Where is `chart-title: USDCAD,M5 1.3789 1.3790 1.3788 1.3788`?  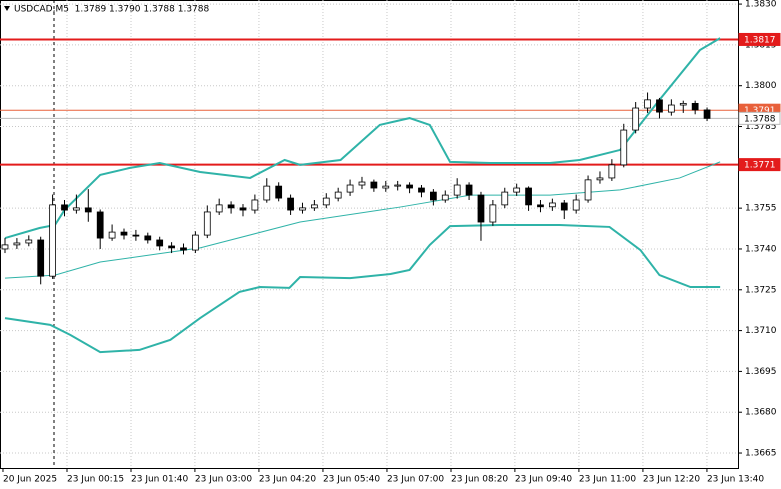
chart-title: USDCAD,M5 1.3789 1.3790 1.3788 1.3788 is located at coordinates (111, 10).